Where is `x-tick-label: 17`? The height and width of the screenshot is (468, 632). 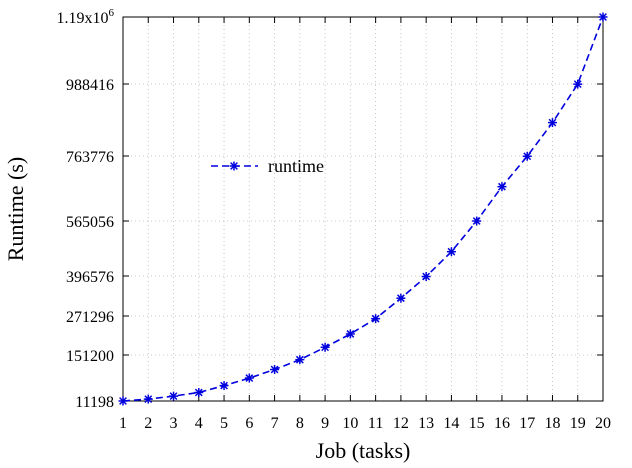 x-tick-label: 17 is located at coordinates (527, 423).